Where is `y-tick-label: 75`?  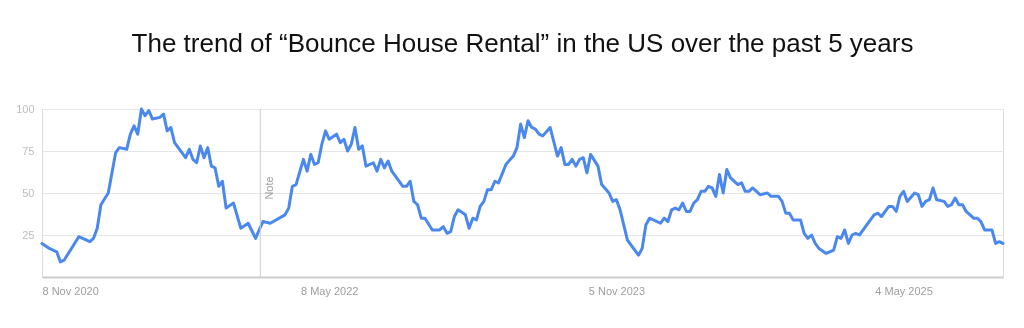
y-tick-label: 75 is located at coordinates (28, 150).